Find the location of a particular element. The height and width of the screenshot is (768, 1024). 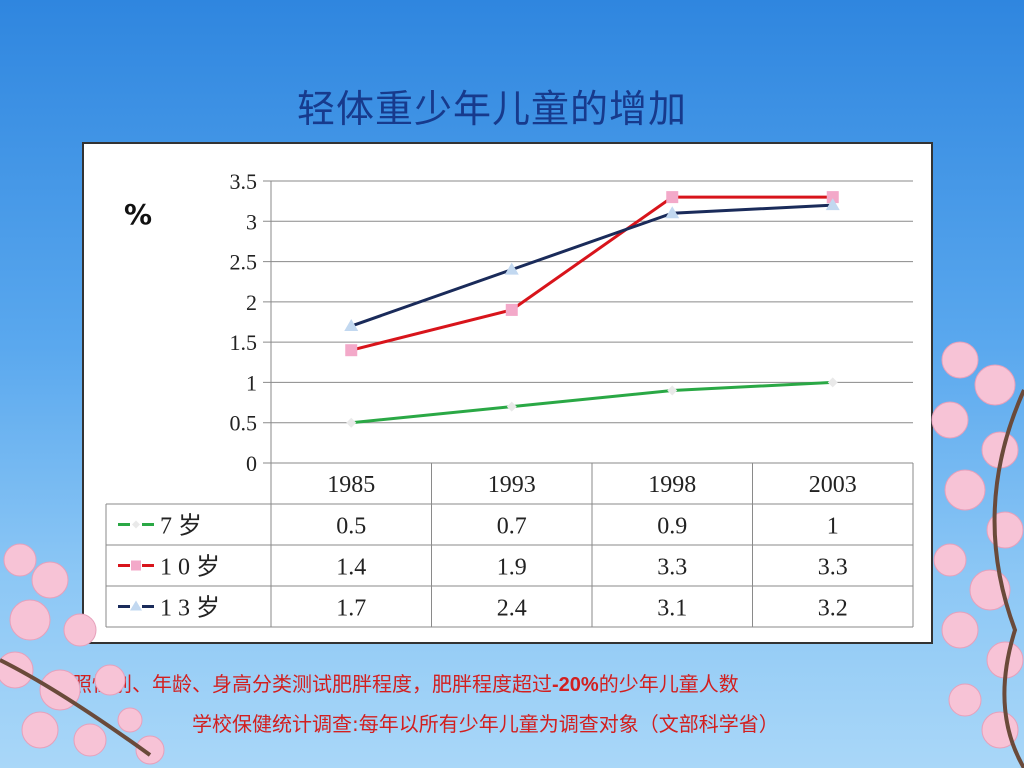

legend-series-name: 1 3 岁 is located at coordinates (190, 608).